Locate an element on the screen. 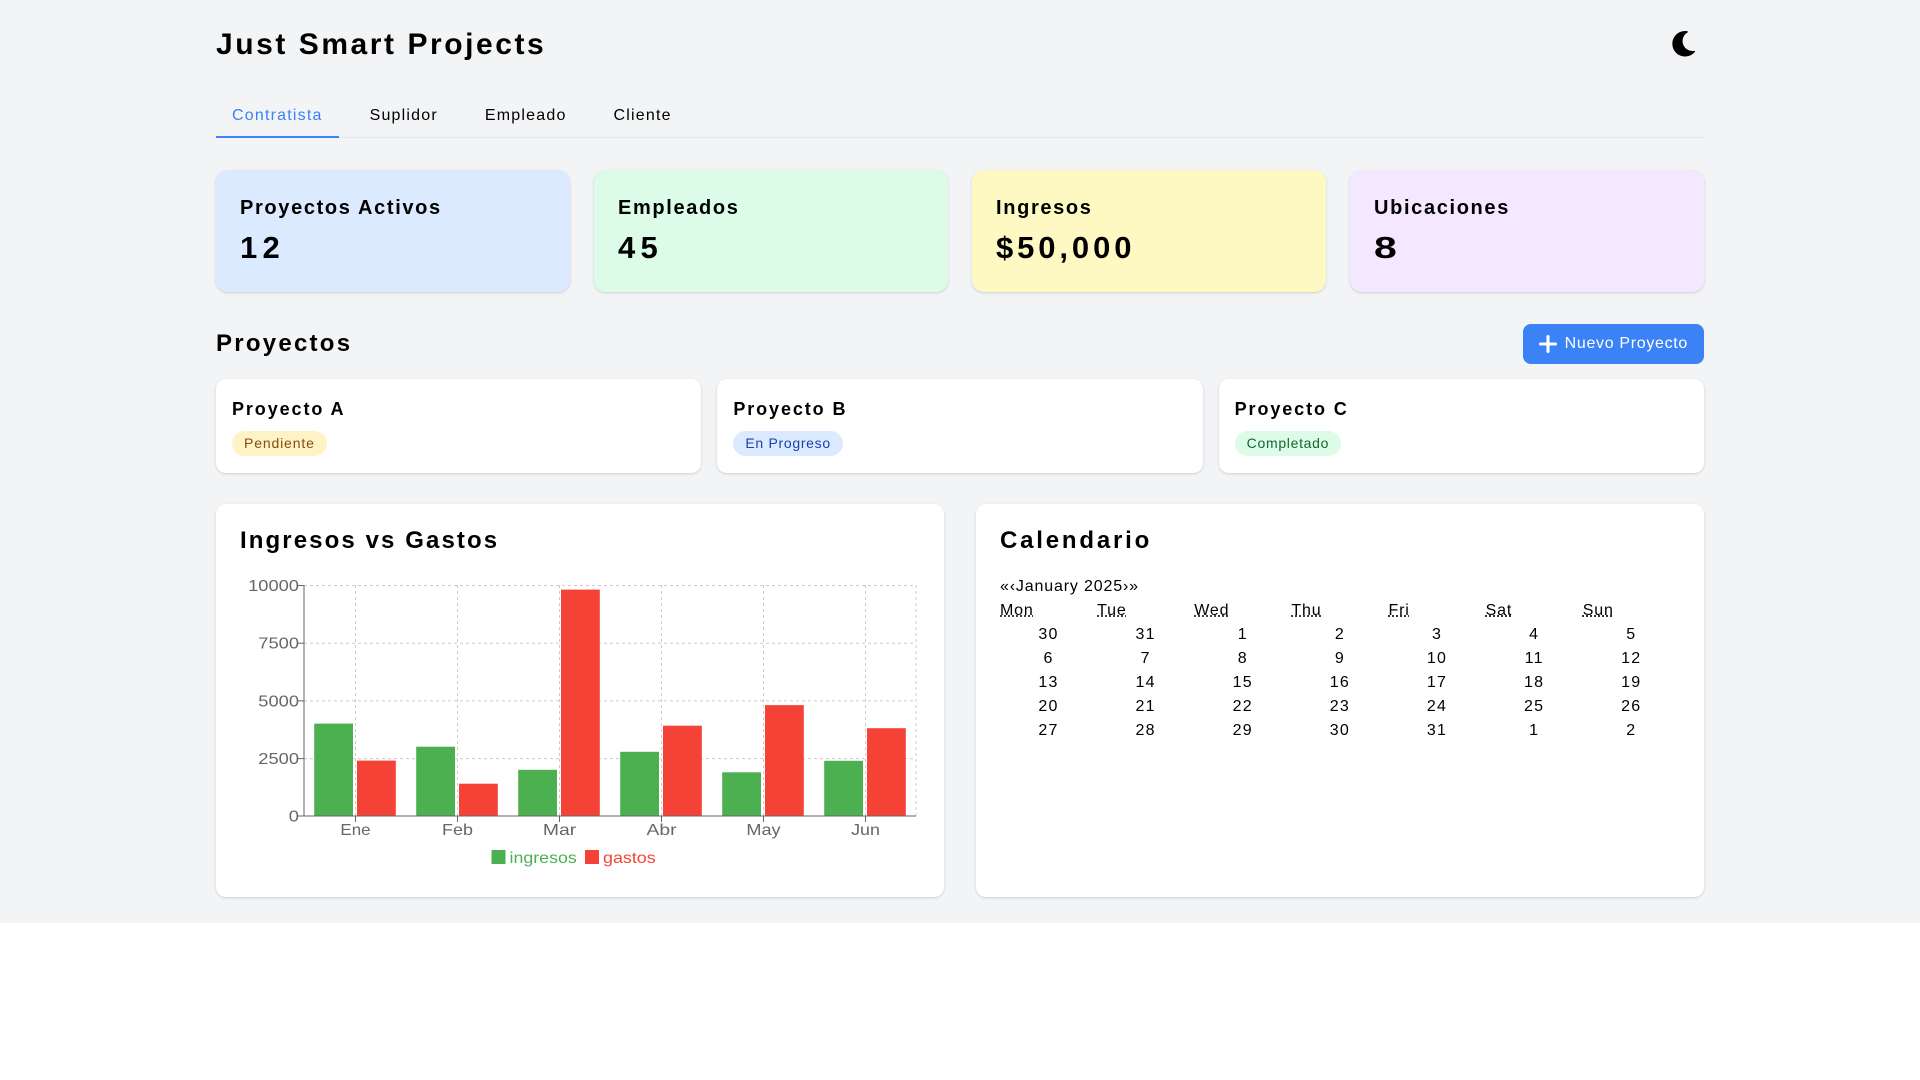  svg-text: 5000 is located at coordinates (278, 701).